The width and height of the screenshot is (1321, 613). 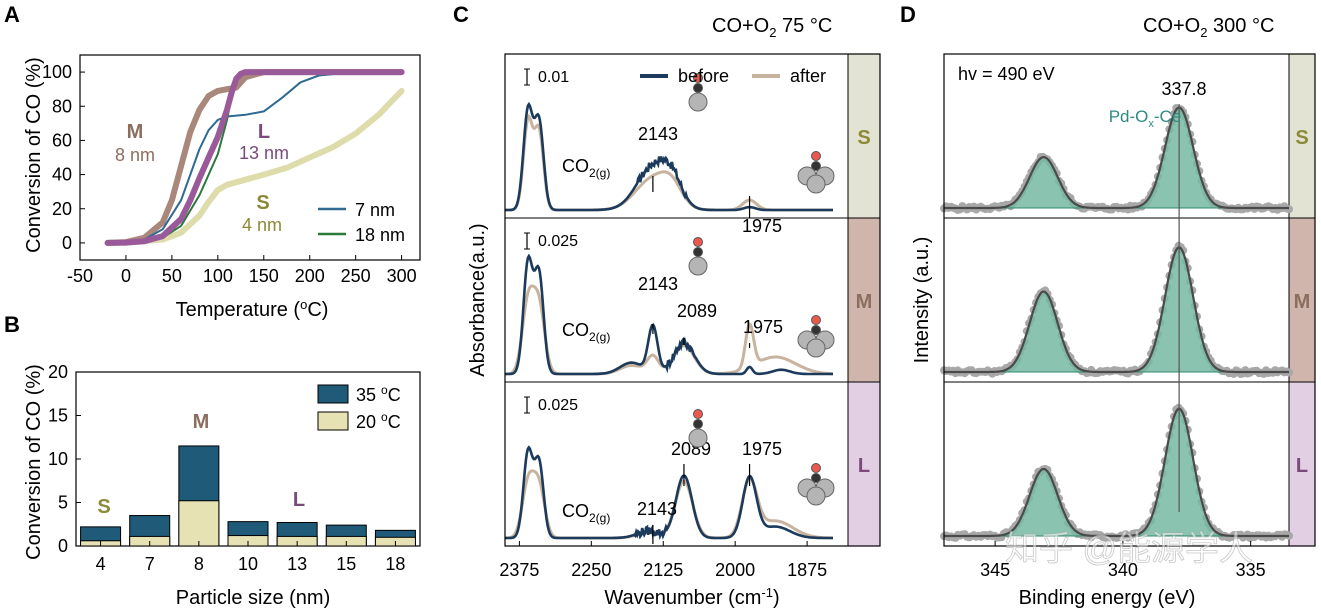 I want to click on panel-a-ylabel: Conversion of CO (%), so click(x=34, y=155).